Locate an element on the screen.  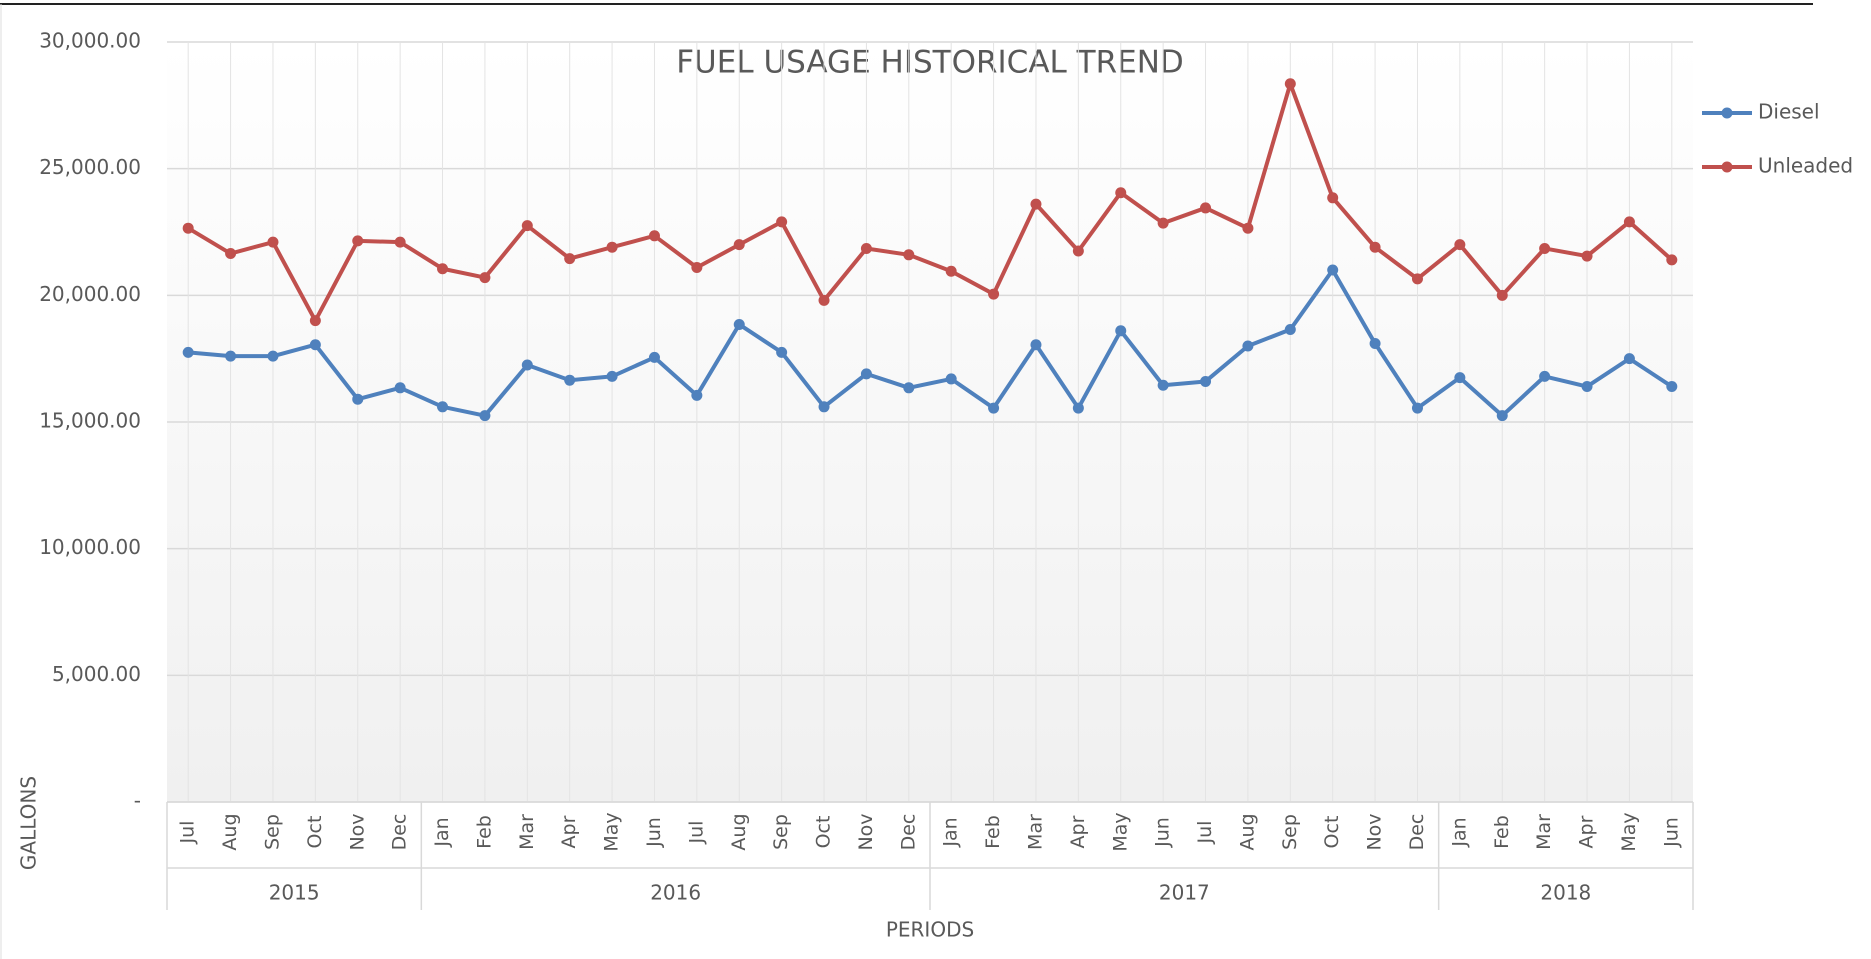
group-label: 2017 is located at coordinates (1184, 893).